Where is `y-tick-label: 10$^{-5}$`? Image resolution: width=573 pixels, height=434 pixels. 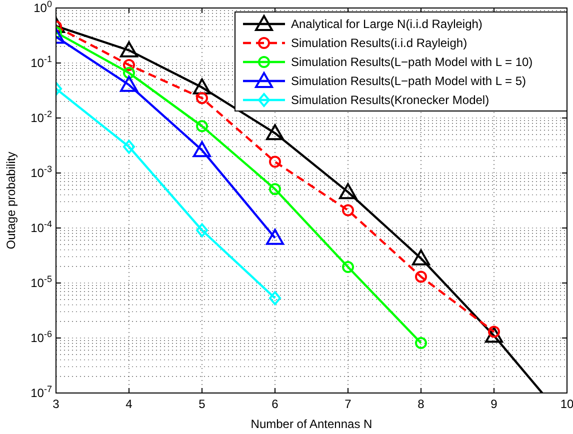 y-tick-label: 10$^{-5}$ is located at coordinates (41, 282).